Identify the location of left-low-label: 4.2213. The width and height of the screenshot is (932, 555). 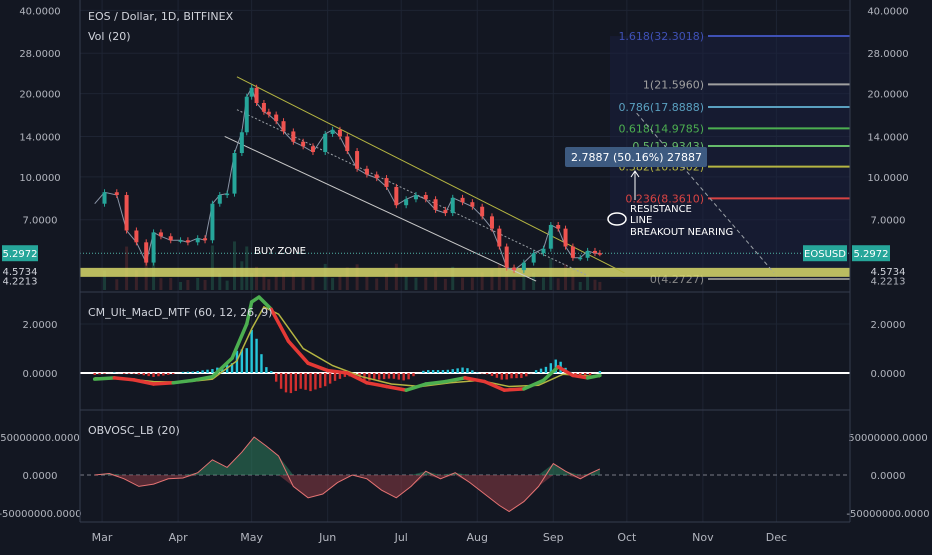
(20, 281).